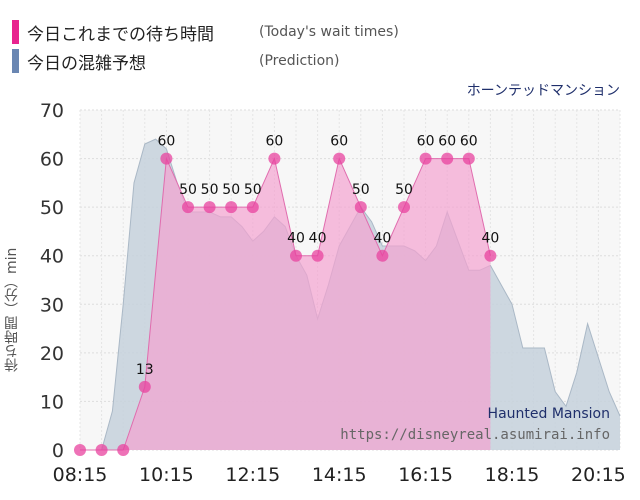 This screenshot has width=640, height=500. What do you see at coordinates (548, 414) in the screenshot?
I see `watermark-name: Haunted Mansion` at bounding box center [548, 414].